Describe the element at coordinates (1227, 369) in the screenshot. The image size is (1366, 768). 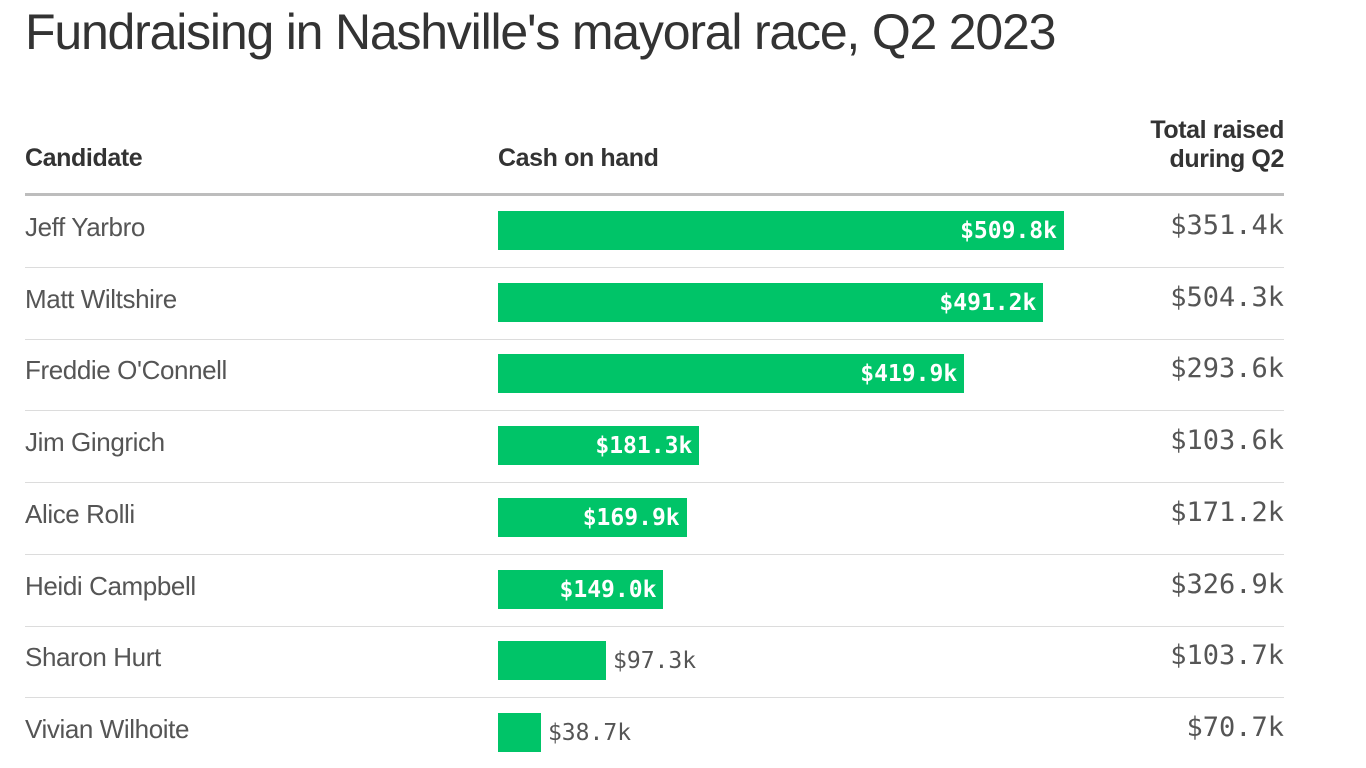
I see `total-raised-value: $293.6k` at that location.